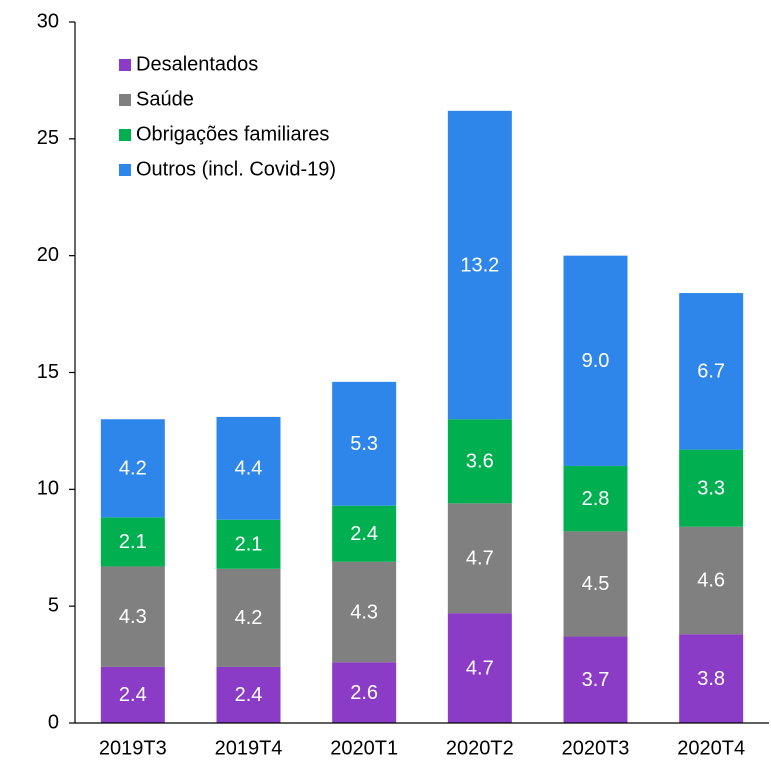 This screenshot has width=771, height=769. What do you see at coordinates (711, 748) in the screenshot?
I see `x-tick-label: 2020T4` at bounding box center [711, 748].